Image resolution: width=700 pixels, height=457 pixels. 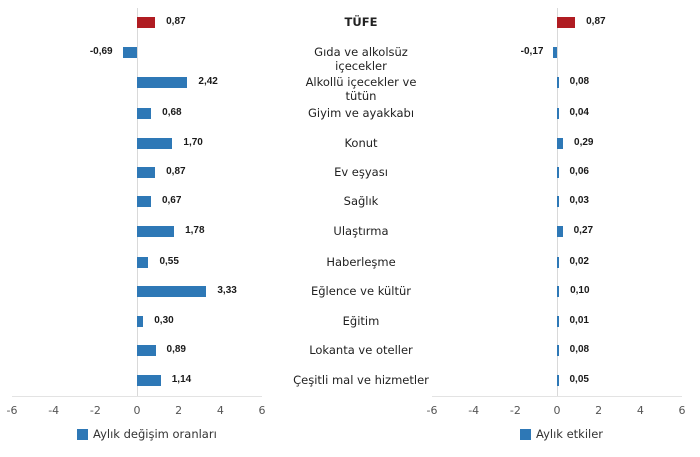 What do you see at coordinates (195, 230) in the screenshot?
I see `value-label: 1,78` at bounding box center [195, 230].